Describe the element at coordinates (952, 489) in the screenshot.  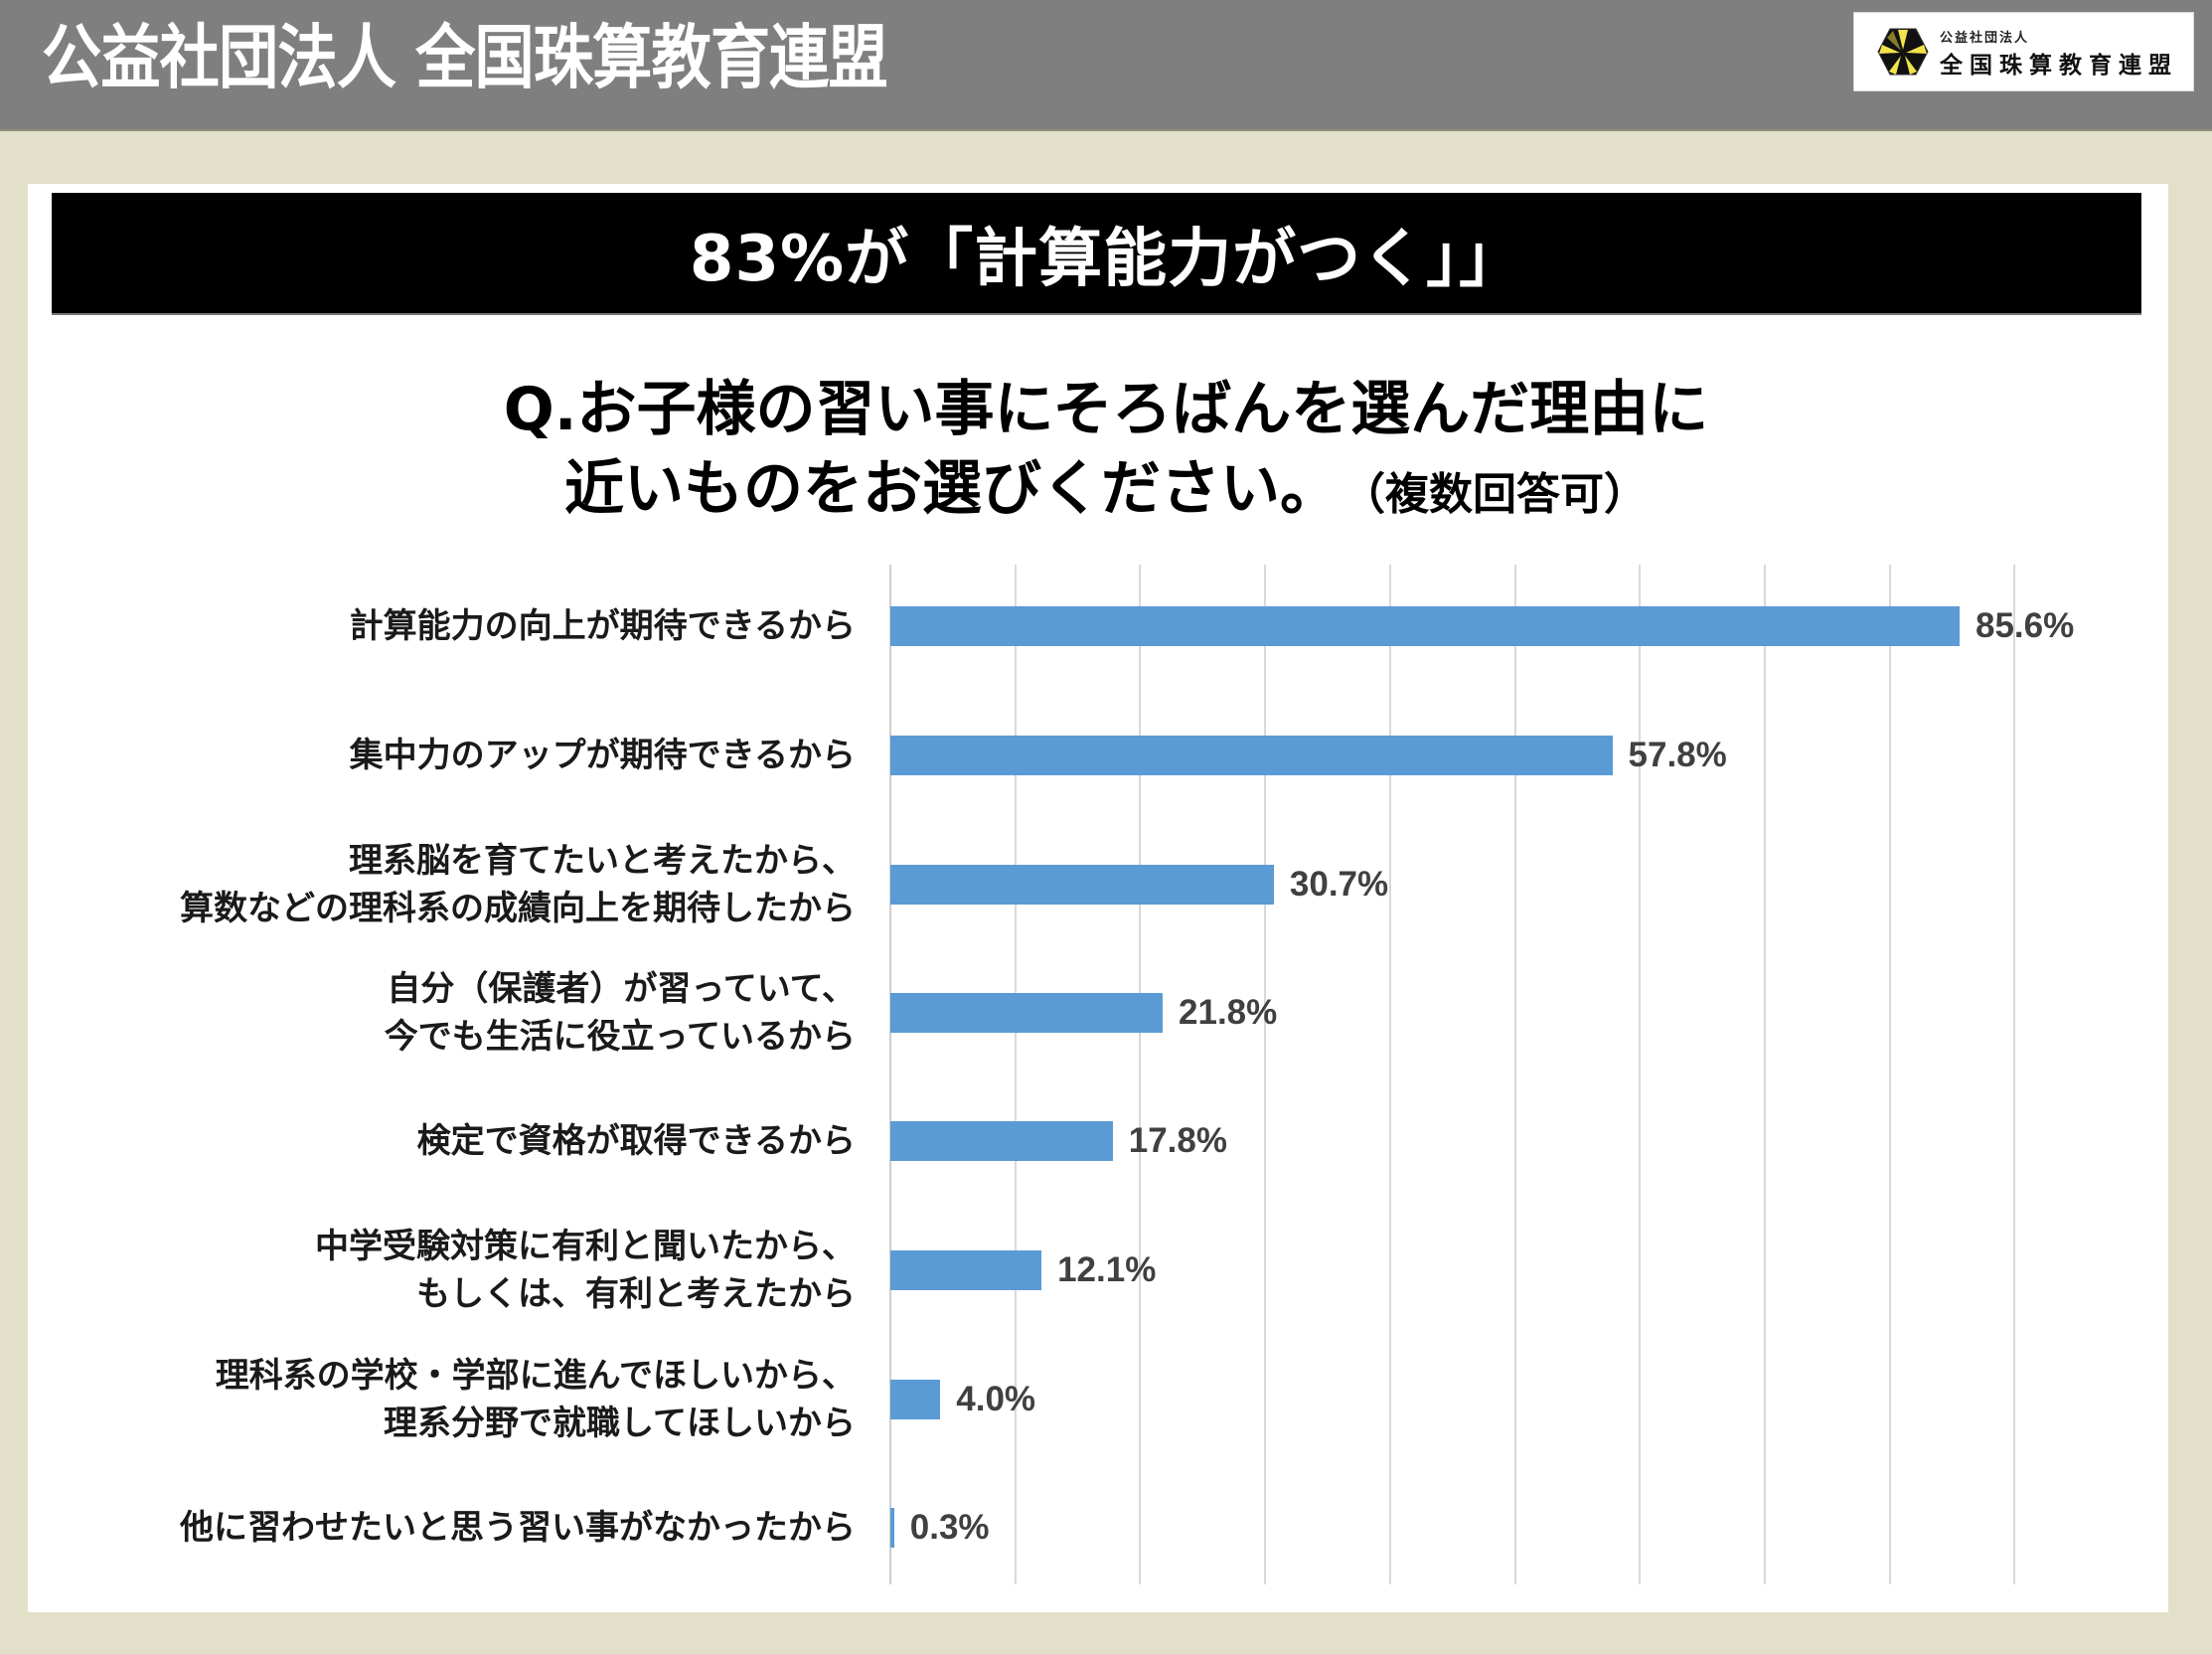
I see `question-line-2-text: 近いものをお選びください。` at that location.